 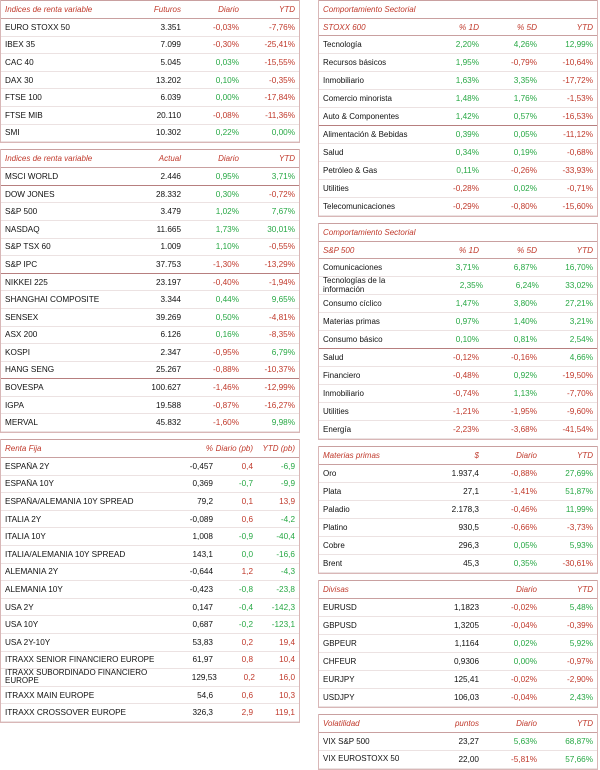 What do you see at coordinates (525, 741) in the screenshot?
I see `row-daily: 5,63%` at bounding box center [525, 741].